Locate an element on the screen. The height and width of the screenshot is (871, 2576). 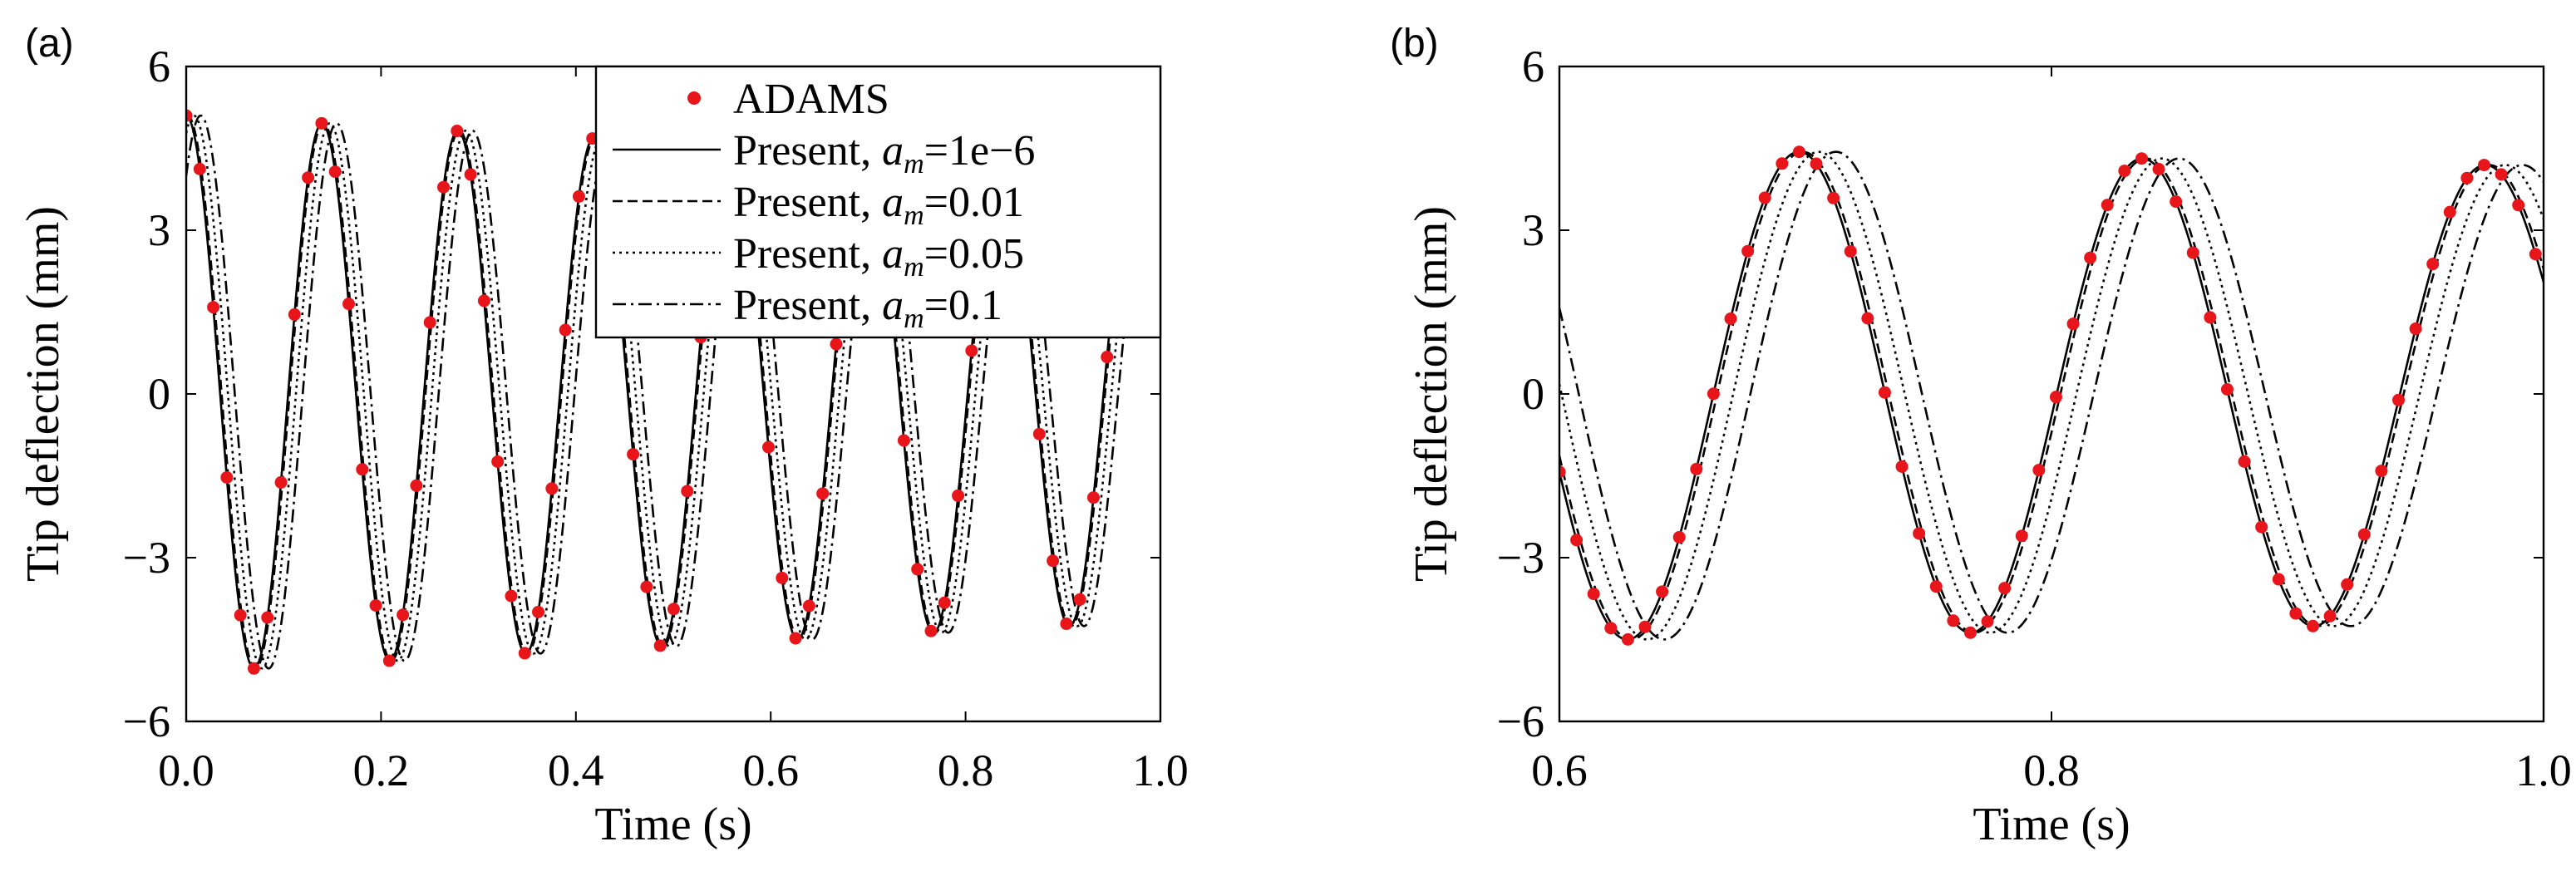
x-tick-label: 1.0 is located at coordinates (2543, 770).